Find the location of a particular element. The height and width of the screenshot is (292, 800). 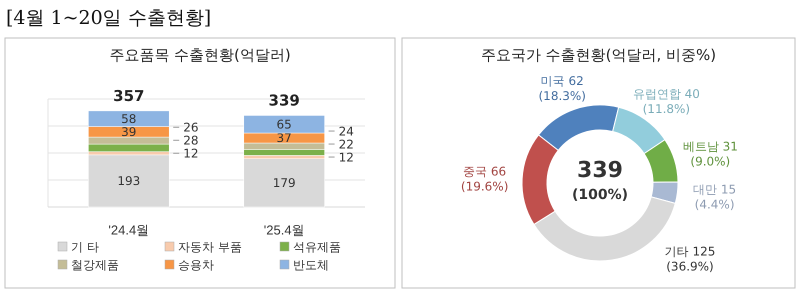

slice-label: 베트남 31 (9.0%) is located at coordinates (710, 154).